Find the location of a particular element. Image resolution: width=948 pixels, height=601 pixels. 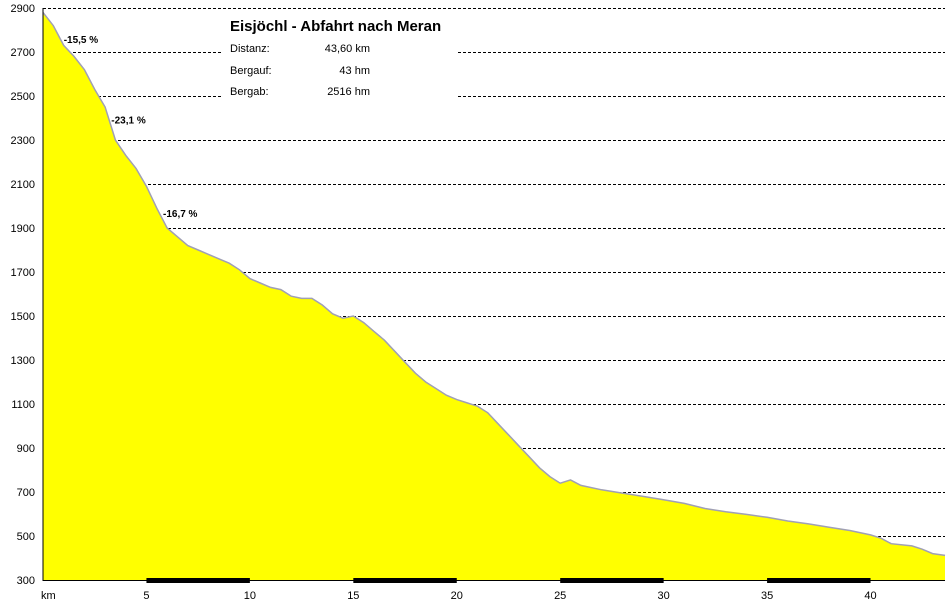

info-label-distanz: Distanz: is located at coordinates (250, 49).